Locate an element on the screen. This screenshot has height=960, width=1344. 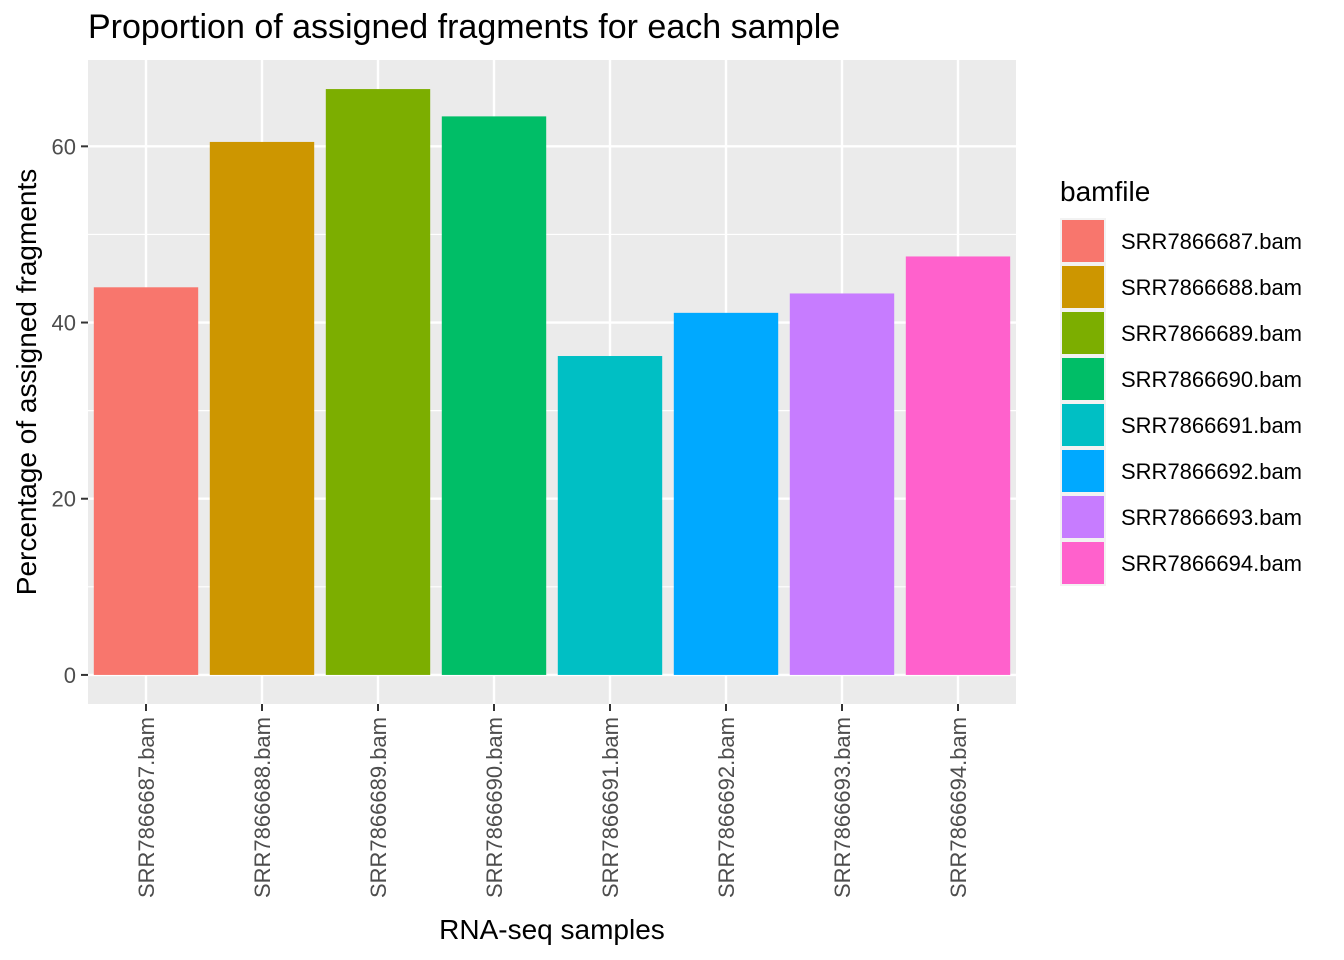
legend-label: SRR7866691.bam is located at coordinates (1211, 425).